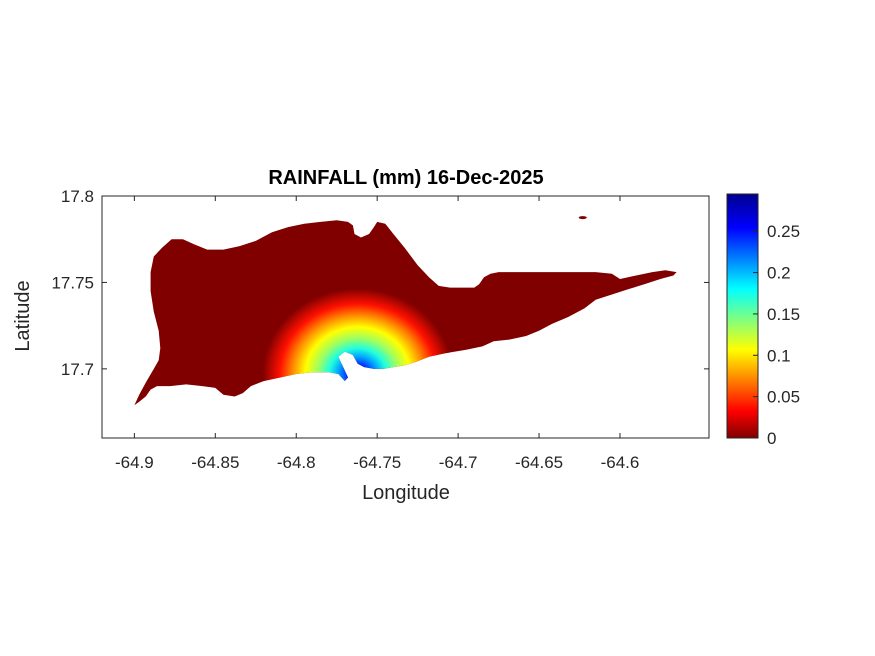 The image size is (875, 656). Describe the element at coordinates (377, 462) in the screenshot. I see `x-tick-label: -64.75` at that location.